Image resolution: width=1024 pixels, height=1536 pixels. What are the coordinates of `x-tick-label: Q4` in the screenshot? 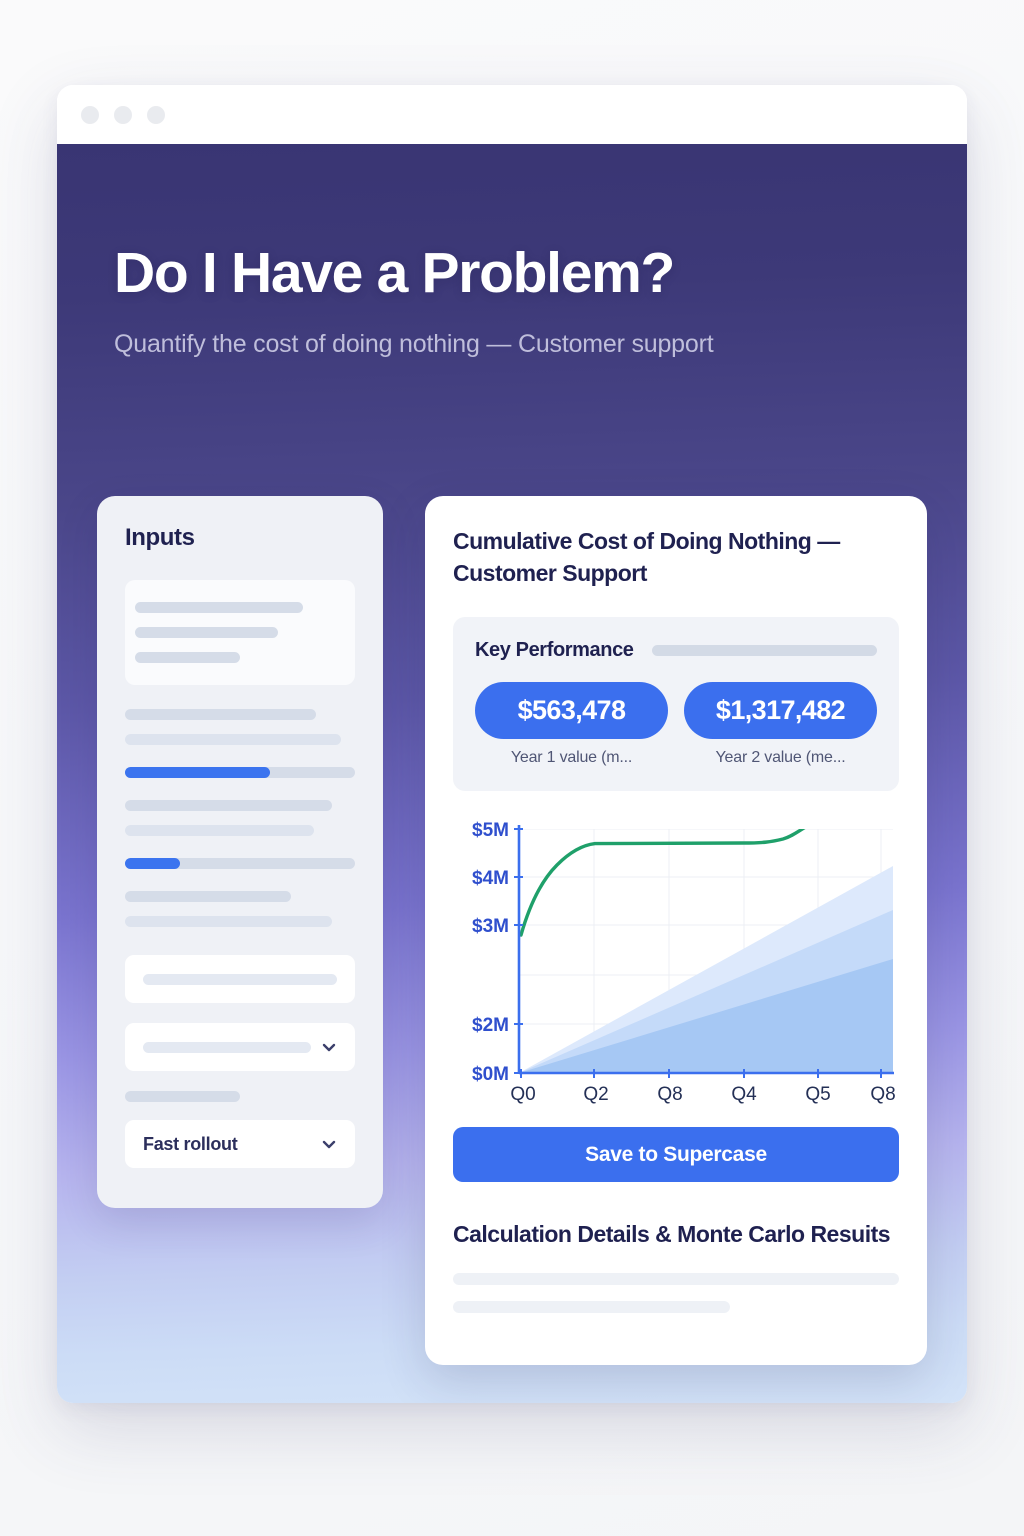 It's located at (744, 1094).